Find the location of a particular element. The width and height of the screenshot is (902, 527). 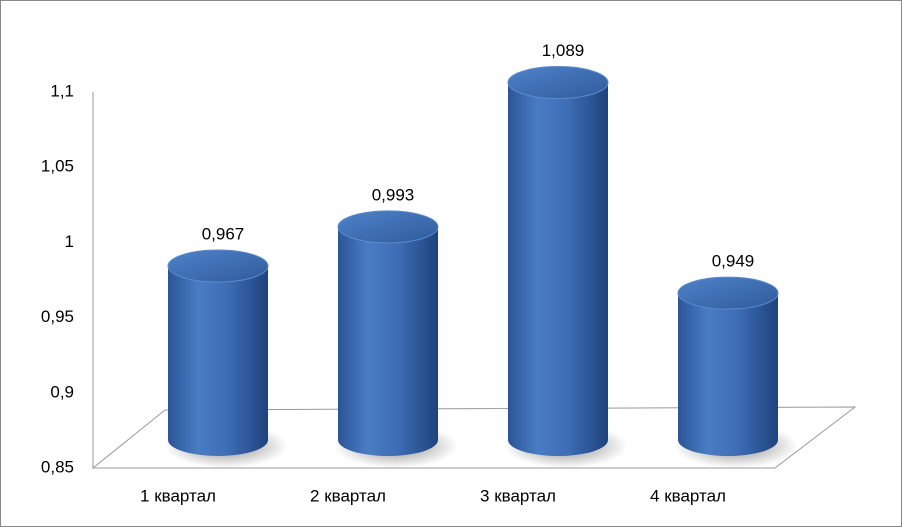

data-label: 1,089 is located at coordinates (563, 50).